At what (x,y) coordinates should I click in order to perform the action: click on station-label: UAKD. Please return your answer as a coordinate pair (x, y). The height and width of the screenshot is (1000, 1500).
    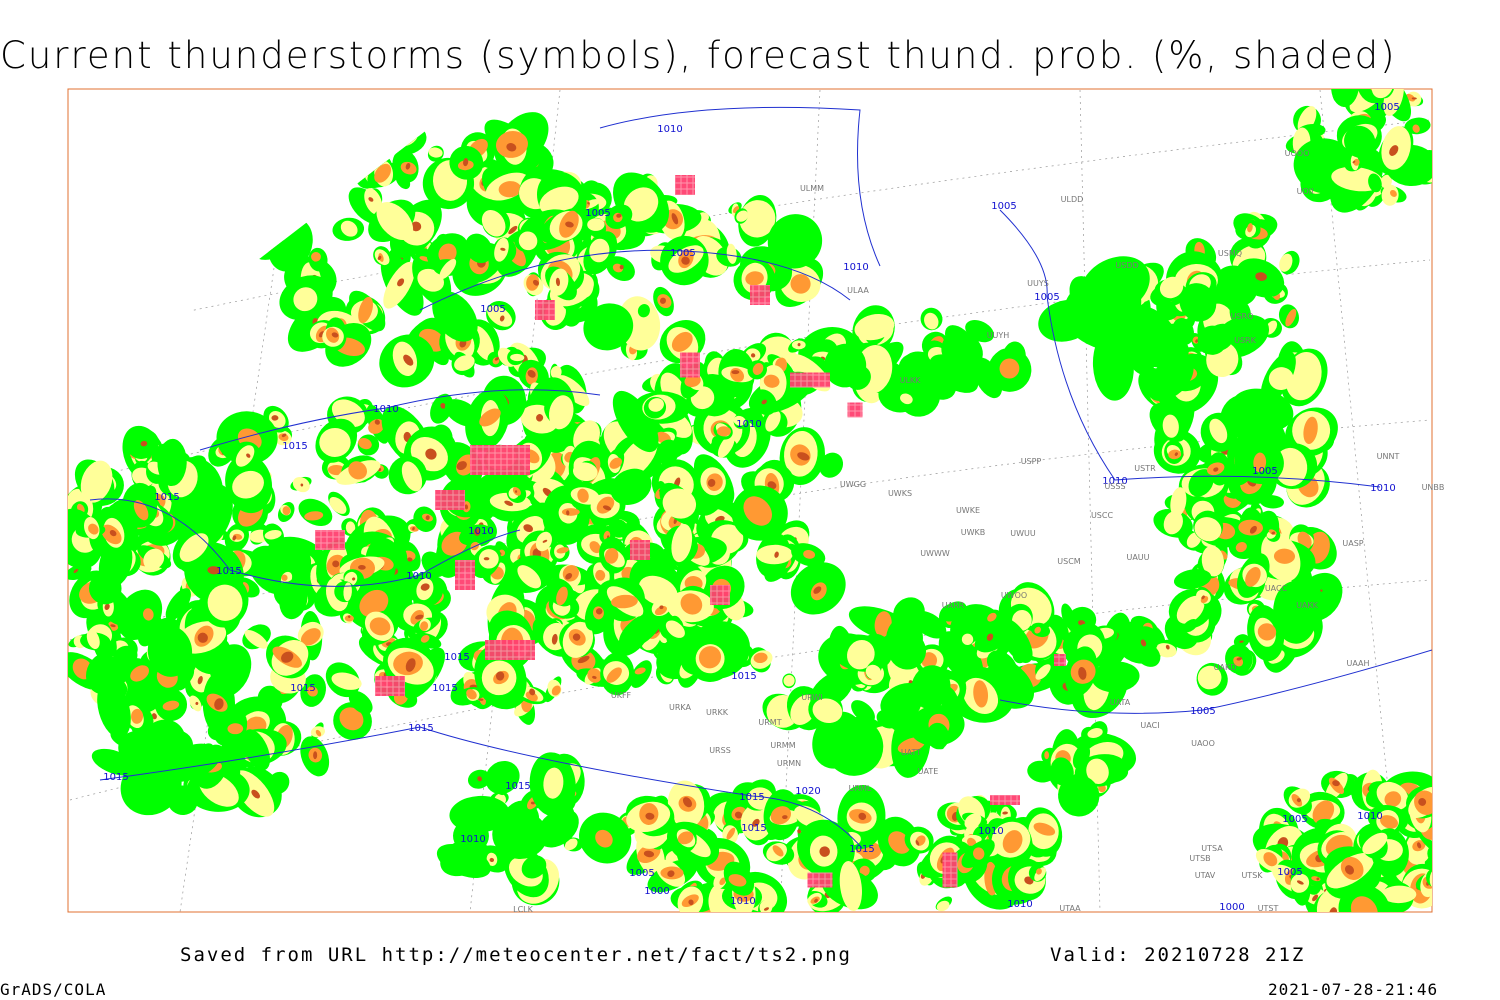
    Looking at the image, I should click on (1225, 667).